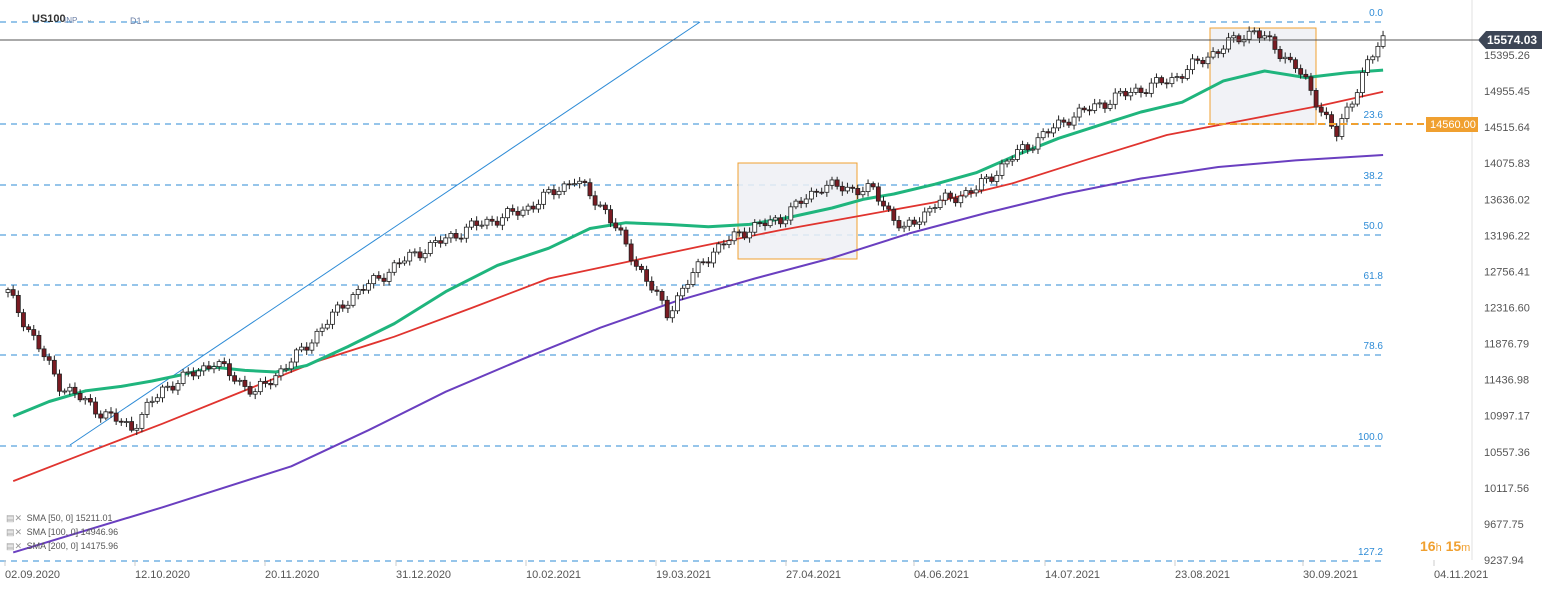 The image size is (1546, 590). I want to click on interval-label: D1, so click(136, 21).